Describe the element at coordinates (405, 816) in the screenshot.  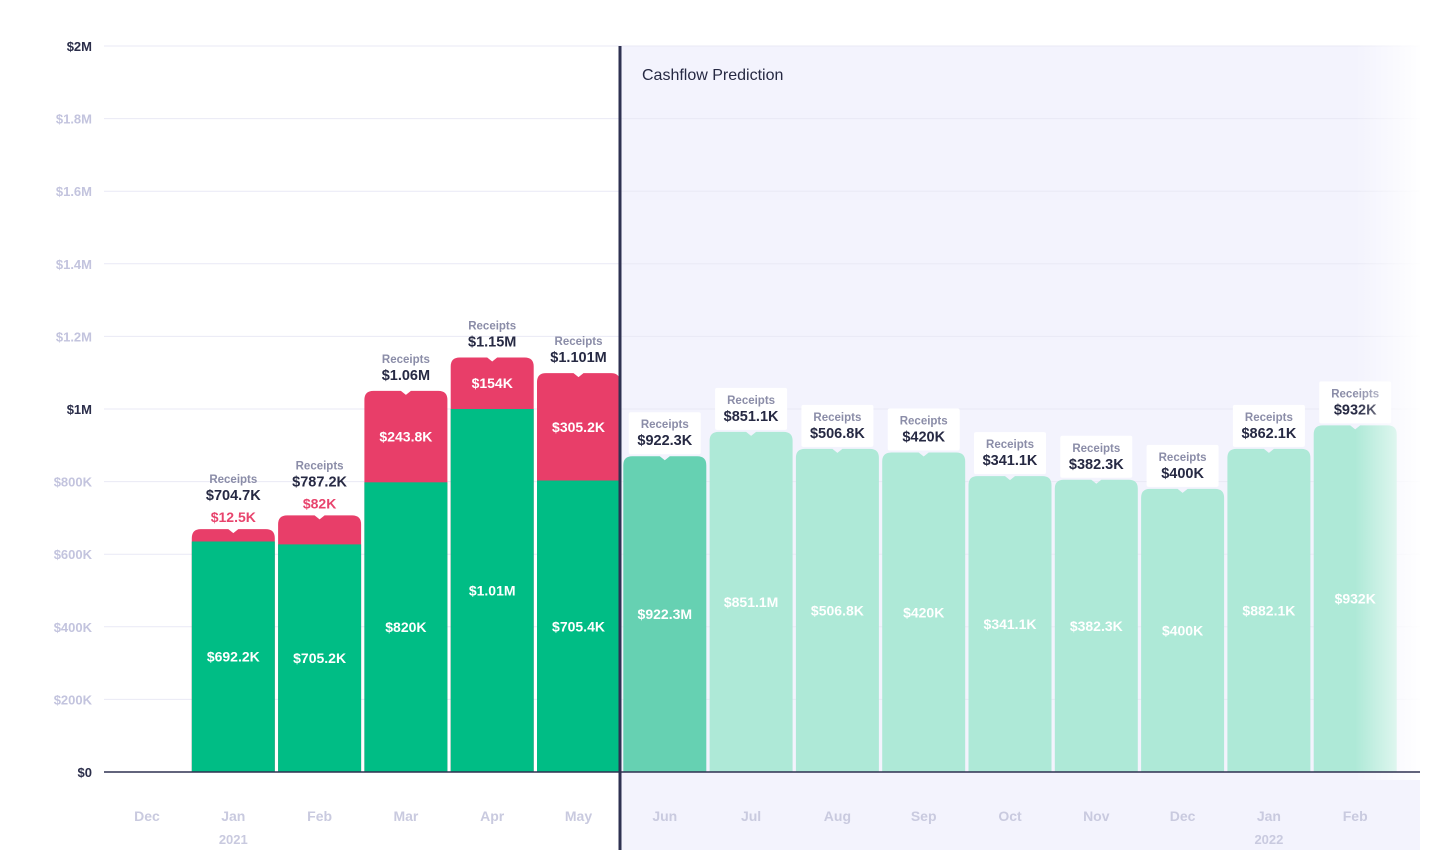
I see `x-tick-label: Mar` at that location.